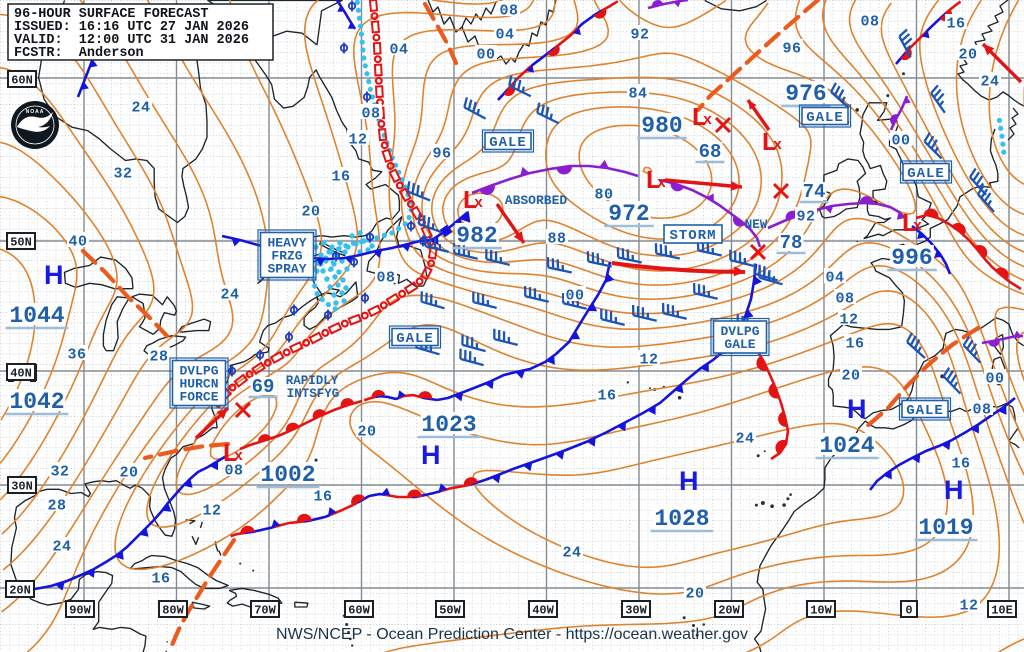 The height and width of the screenshot is (652, 1024). I want to click on svg-text: 0, so click(908, 611).